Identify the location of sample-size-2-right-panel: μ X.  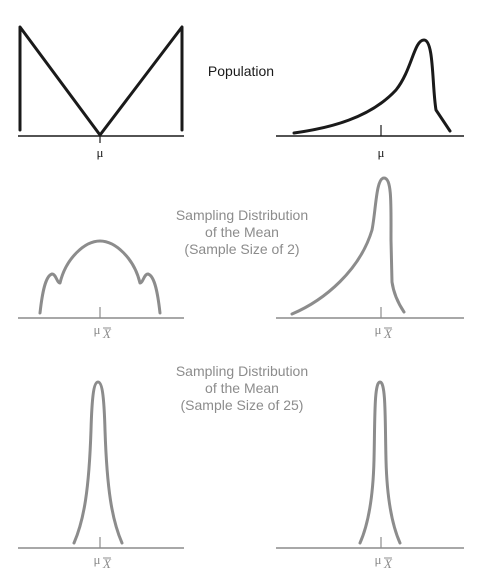
(370, 259).